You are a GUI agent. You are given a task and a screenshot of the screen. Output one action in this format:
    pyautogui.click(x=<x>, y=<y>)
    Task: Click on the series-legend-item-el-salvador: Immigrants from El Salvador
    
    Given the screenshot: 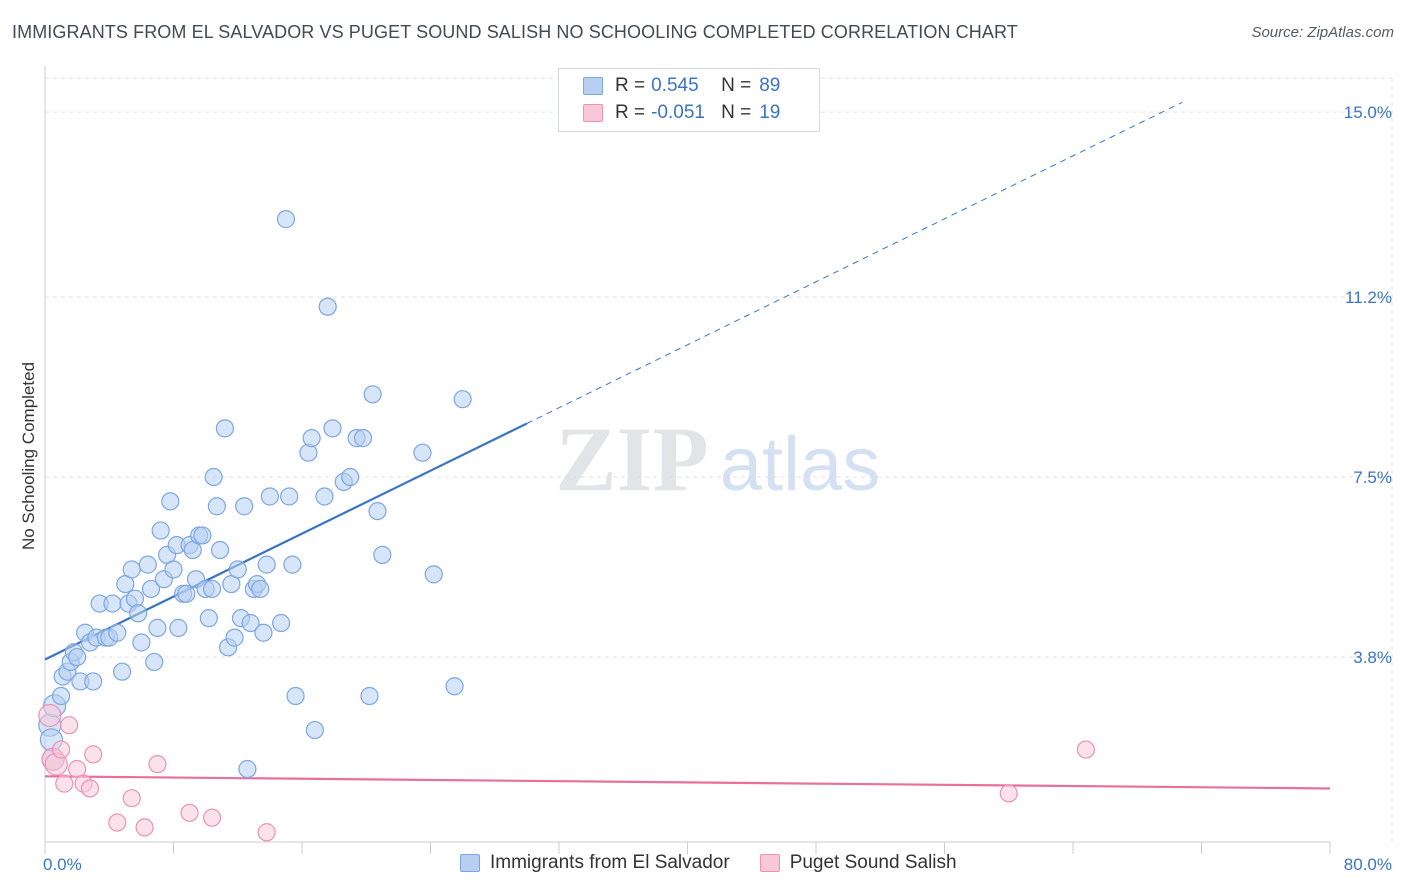 What is the action you would take?
    pyautogui.click(x=595, y=863)
    